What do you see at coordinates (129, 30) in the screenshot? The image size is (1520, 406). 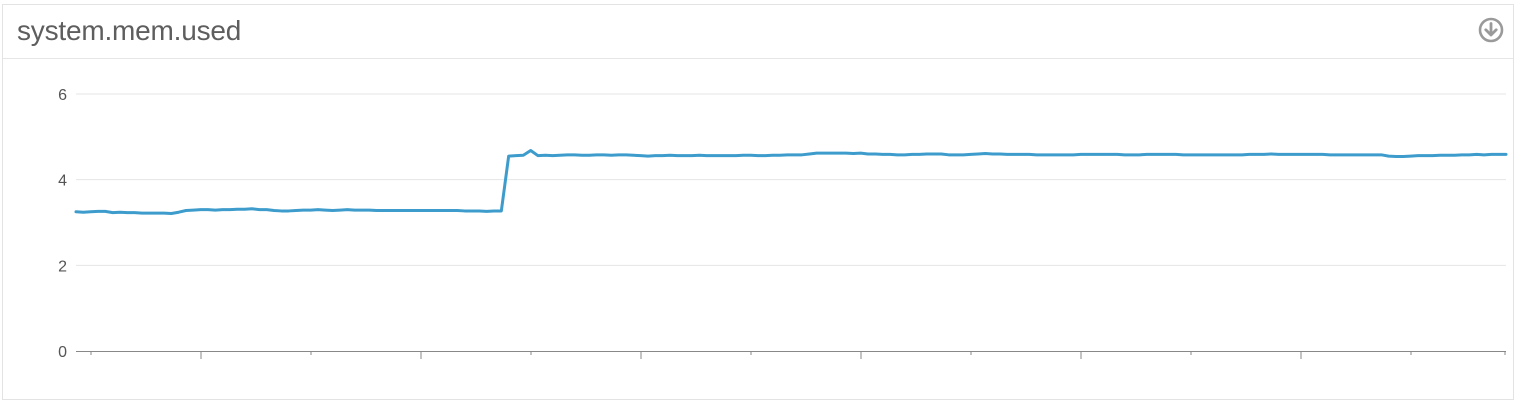 I see `widget-title: system.mem.used` at bounding box center [129, 30].